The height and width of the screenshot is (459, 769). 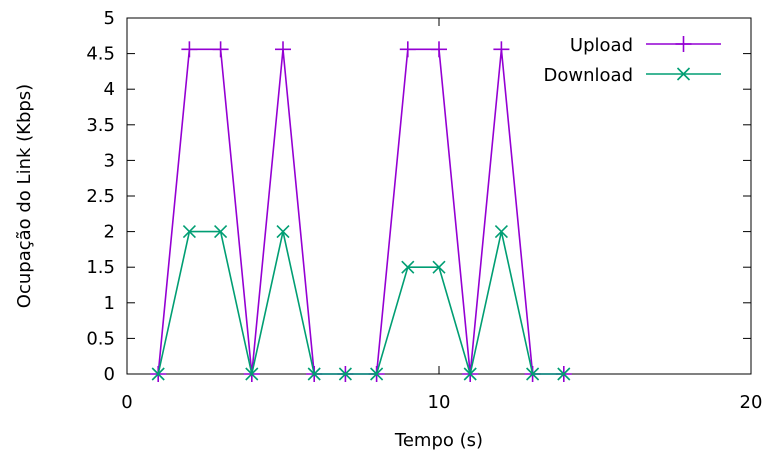 What do you see at coordinates (100, 338) in the screenshot?
I see `y-tick-label: 0.5` at bounding box center [100, 338].